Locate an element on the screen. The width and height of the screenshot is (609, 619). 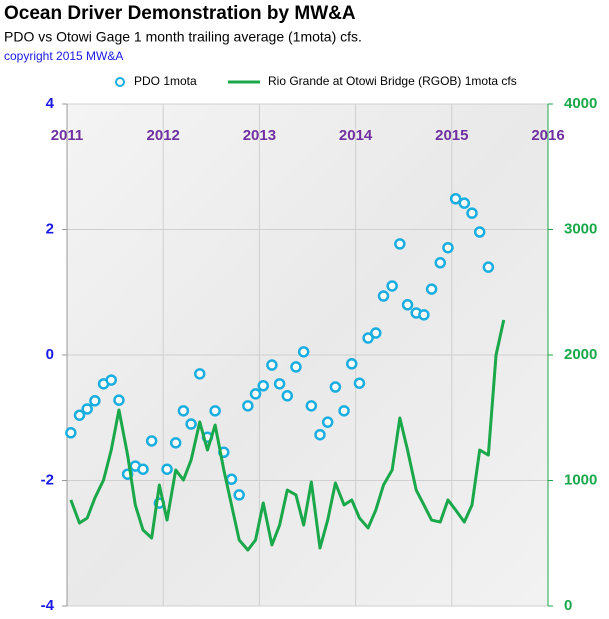
x-tick-label: 2013 is located at coordinates (259, 135).